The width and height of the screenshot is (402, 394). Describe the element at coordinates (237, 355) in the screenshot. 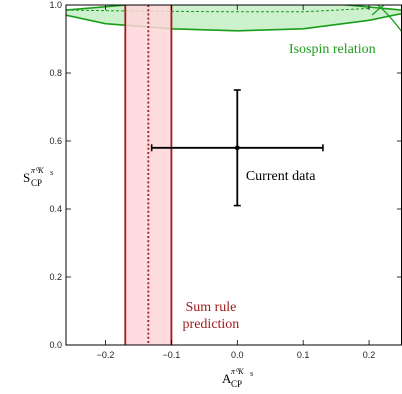

I see `x-tick-label: 0.0` at that location.